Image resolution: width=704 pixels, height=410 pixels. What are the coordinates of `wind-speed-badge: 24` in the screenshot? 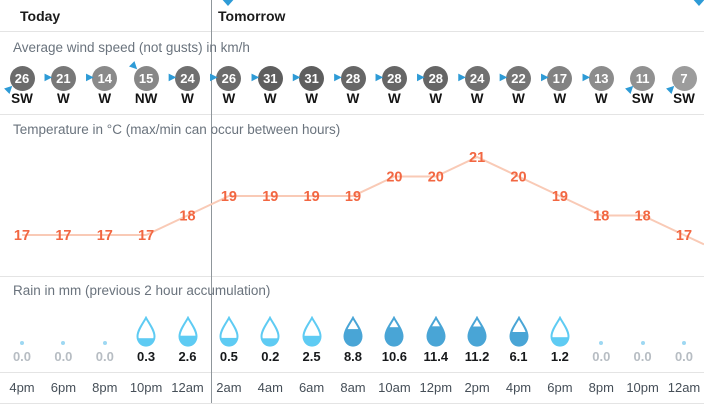 It's located at (187, 78).